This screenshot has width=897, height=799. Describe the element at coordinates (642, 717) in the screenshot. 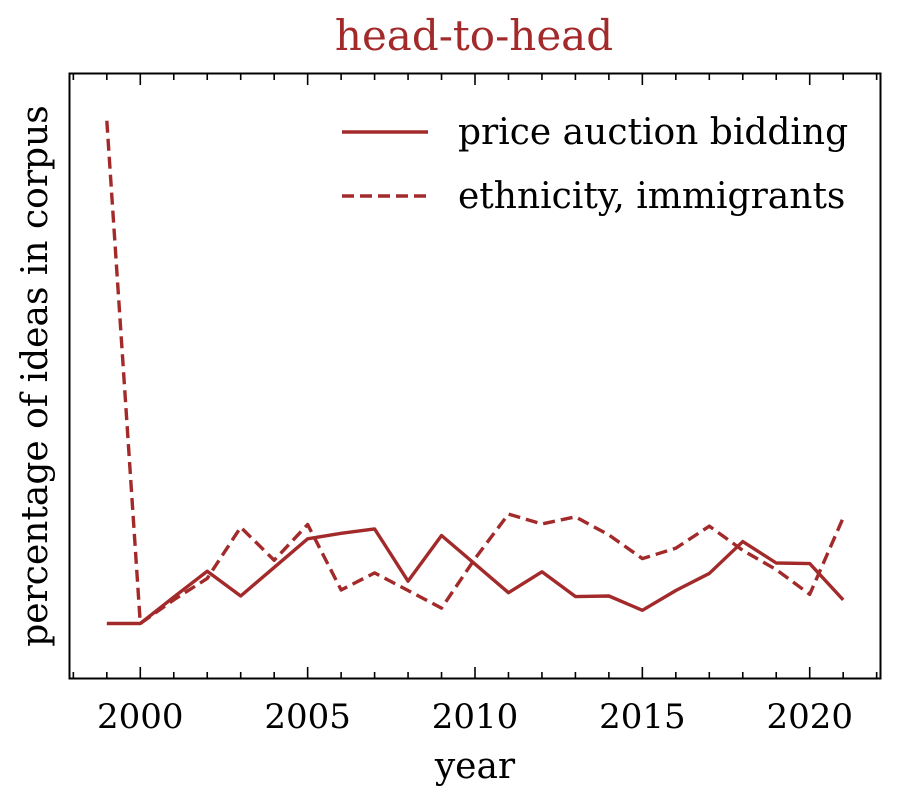

I see `x-tick-label: 2015` at that location.